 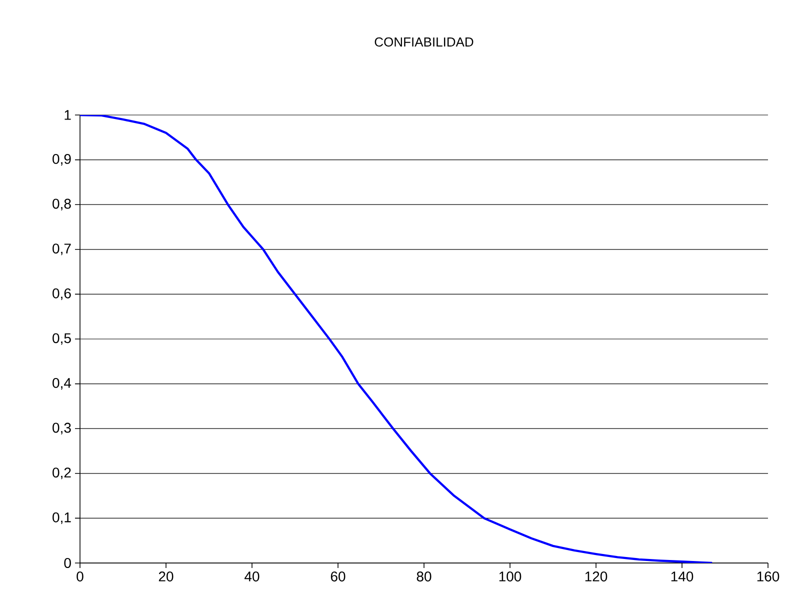 I want to click on x-tick-label: 140, so click(x=682, y=577).